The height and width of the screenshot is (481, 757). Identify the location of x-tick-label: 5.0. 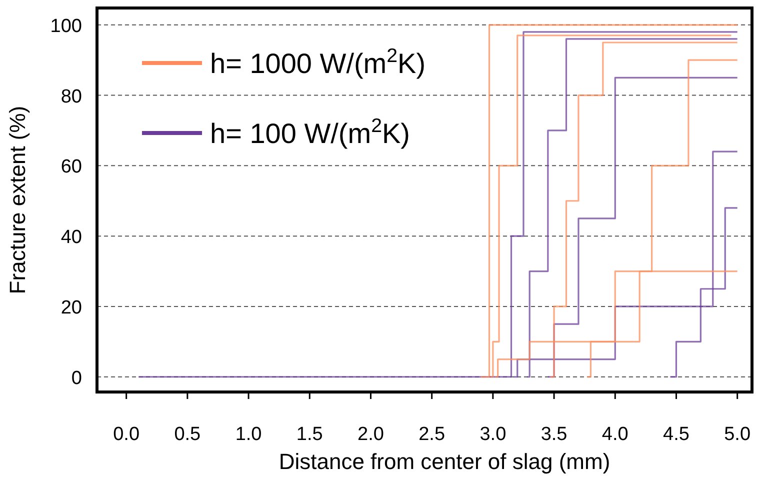
(737, 434).